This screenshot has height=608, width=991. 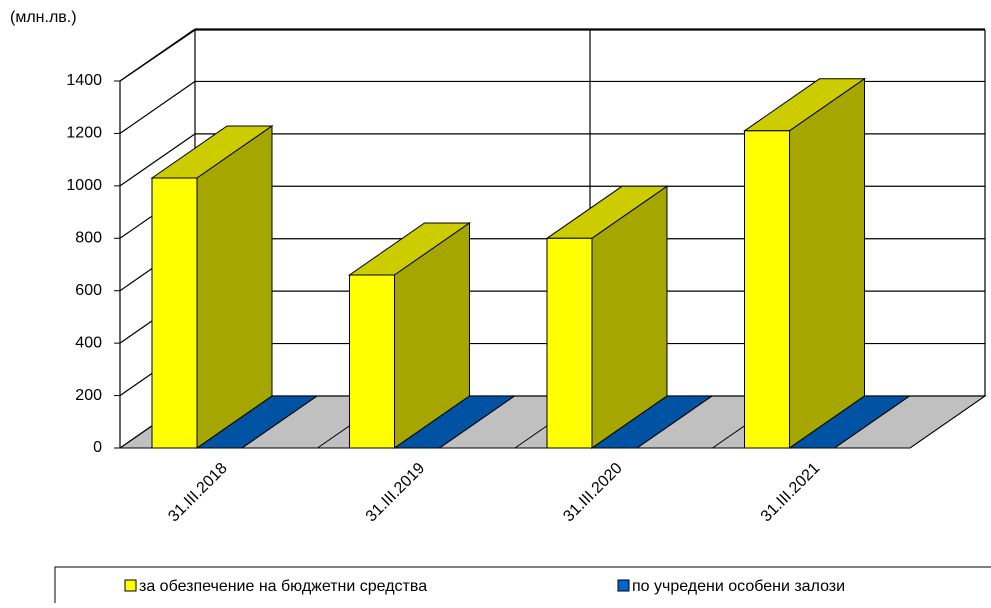 I want to click on y-tick-label: 0, so click(x=97, y=447).